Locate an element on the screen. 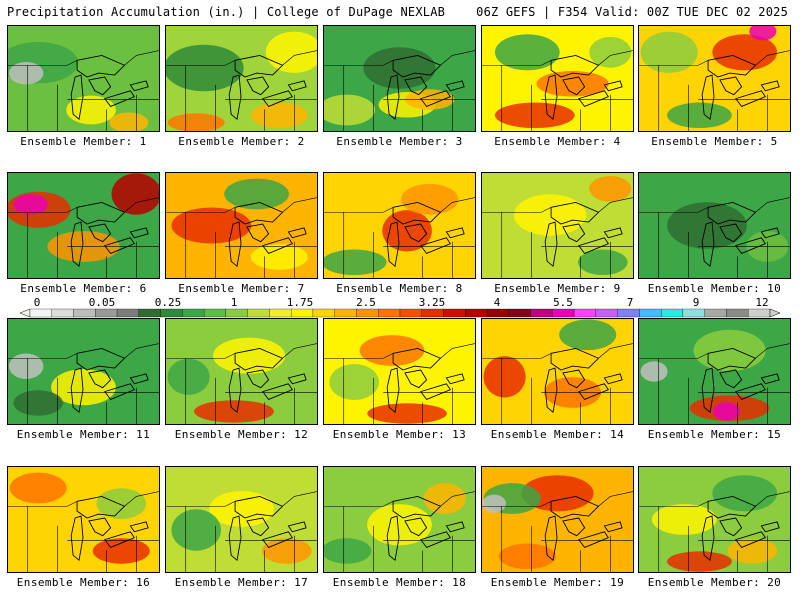  colorbar-tick-label: 12 is located at coordinates (761, 302).